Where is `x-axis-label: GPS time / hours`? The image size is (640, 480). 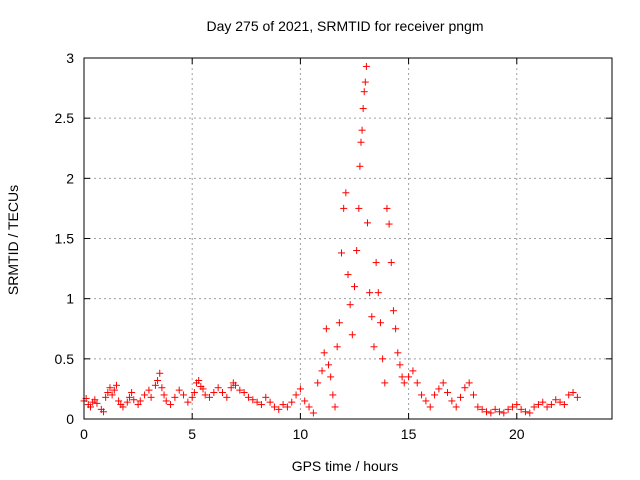
x-axis-label: GPS time / hours is located at coordinates (345, 466).